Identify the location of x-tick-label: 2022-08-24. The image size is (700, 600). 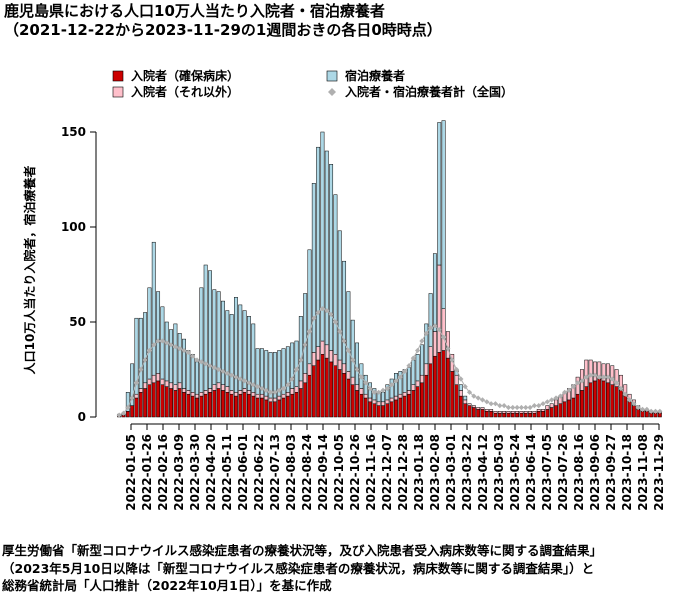
(307, 472).